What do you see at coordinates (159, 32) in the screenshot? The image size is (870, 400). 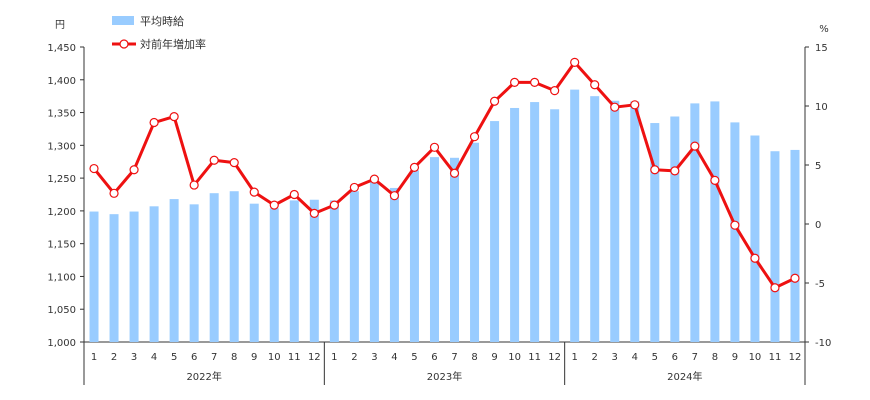 I see `legend: 平均時給 対前年増加率` at bounding box center [159, 32].